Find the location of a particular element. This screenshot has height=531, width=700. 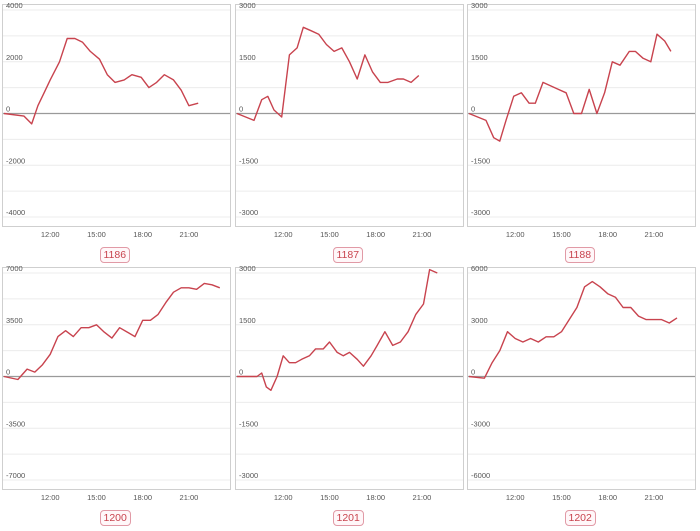

y-tick-label: -2000 is located at coordinates (15, 160).